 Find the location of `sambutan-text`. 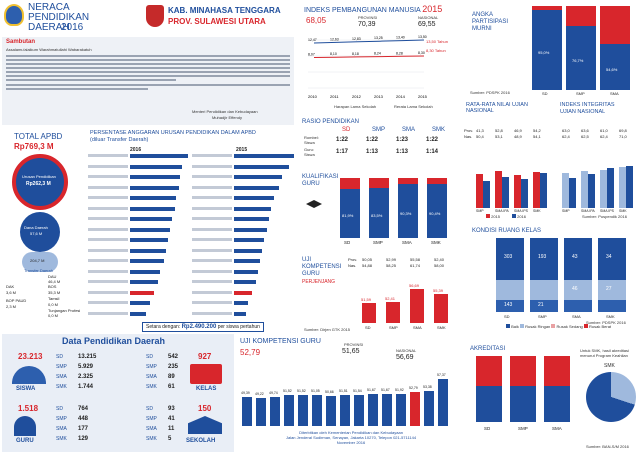

sambutan-text is located at coordinates (148, 73).